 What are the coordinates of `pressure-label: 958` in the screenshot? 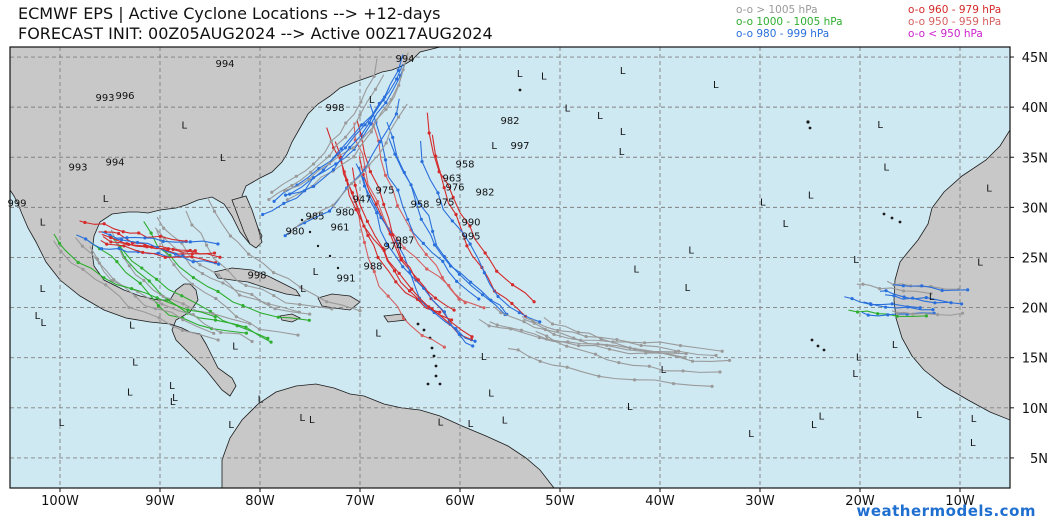 It's located at (464, 164).